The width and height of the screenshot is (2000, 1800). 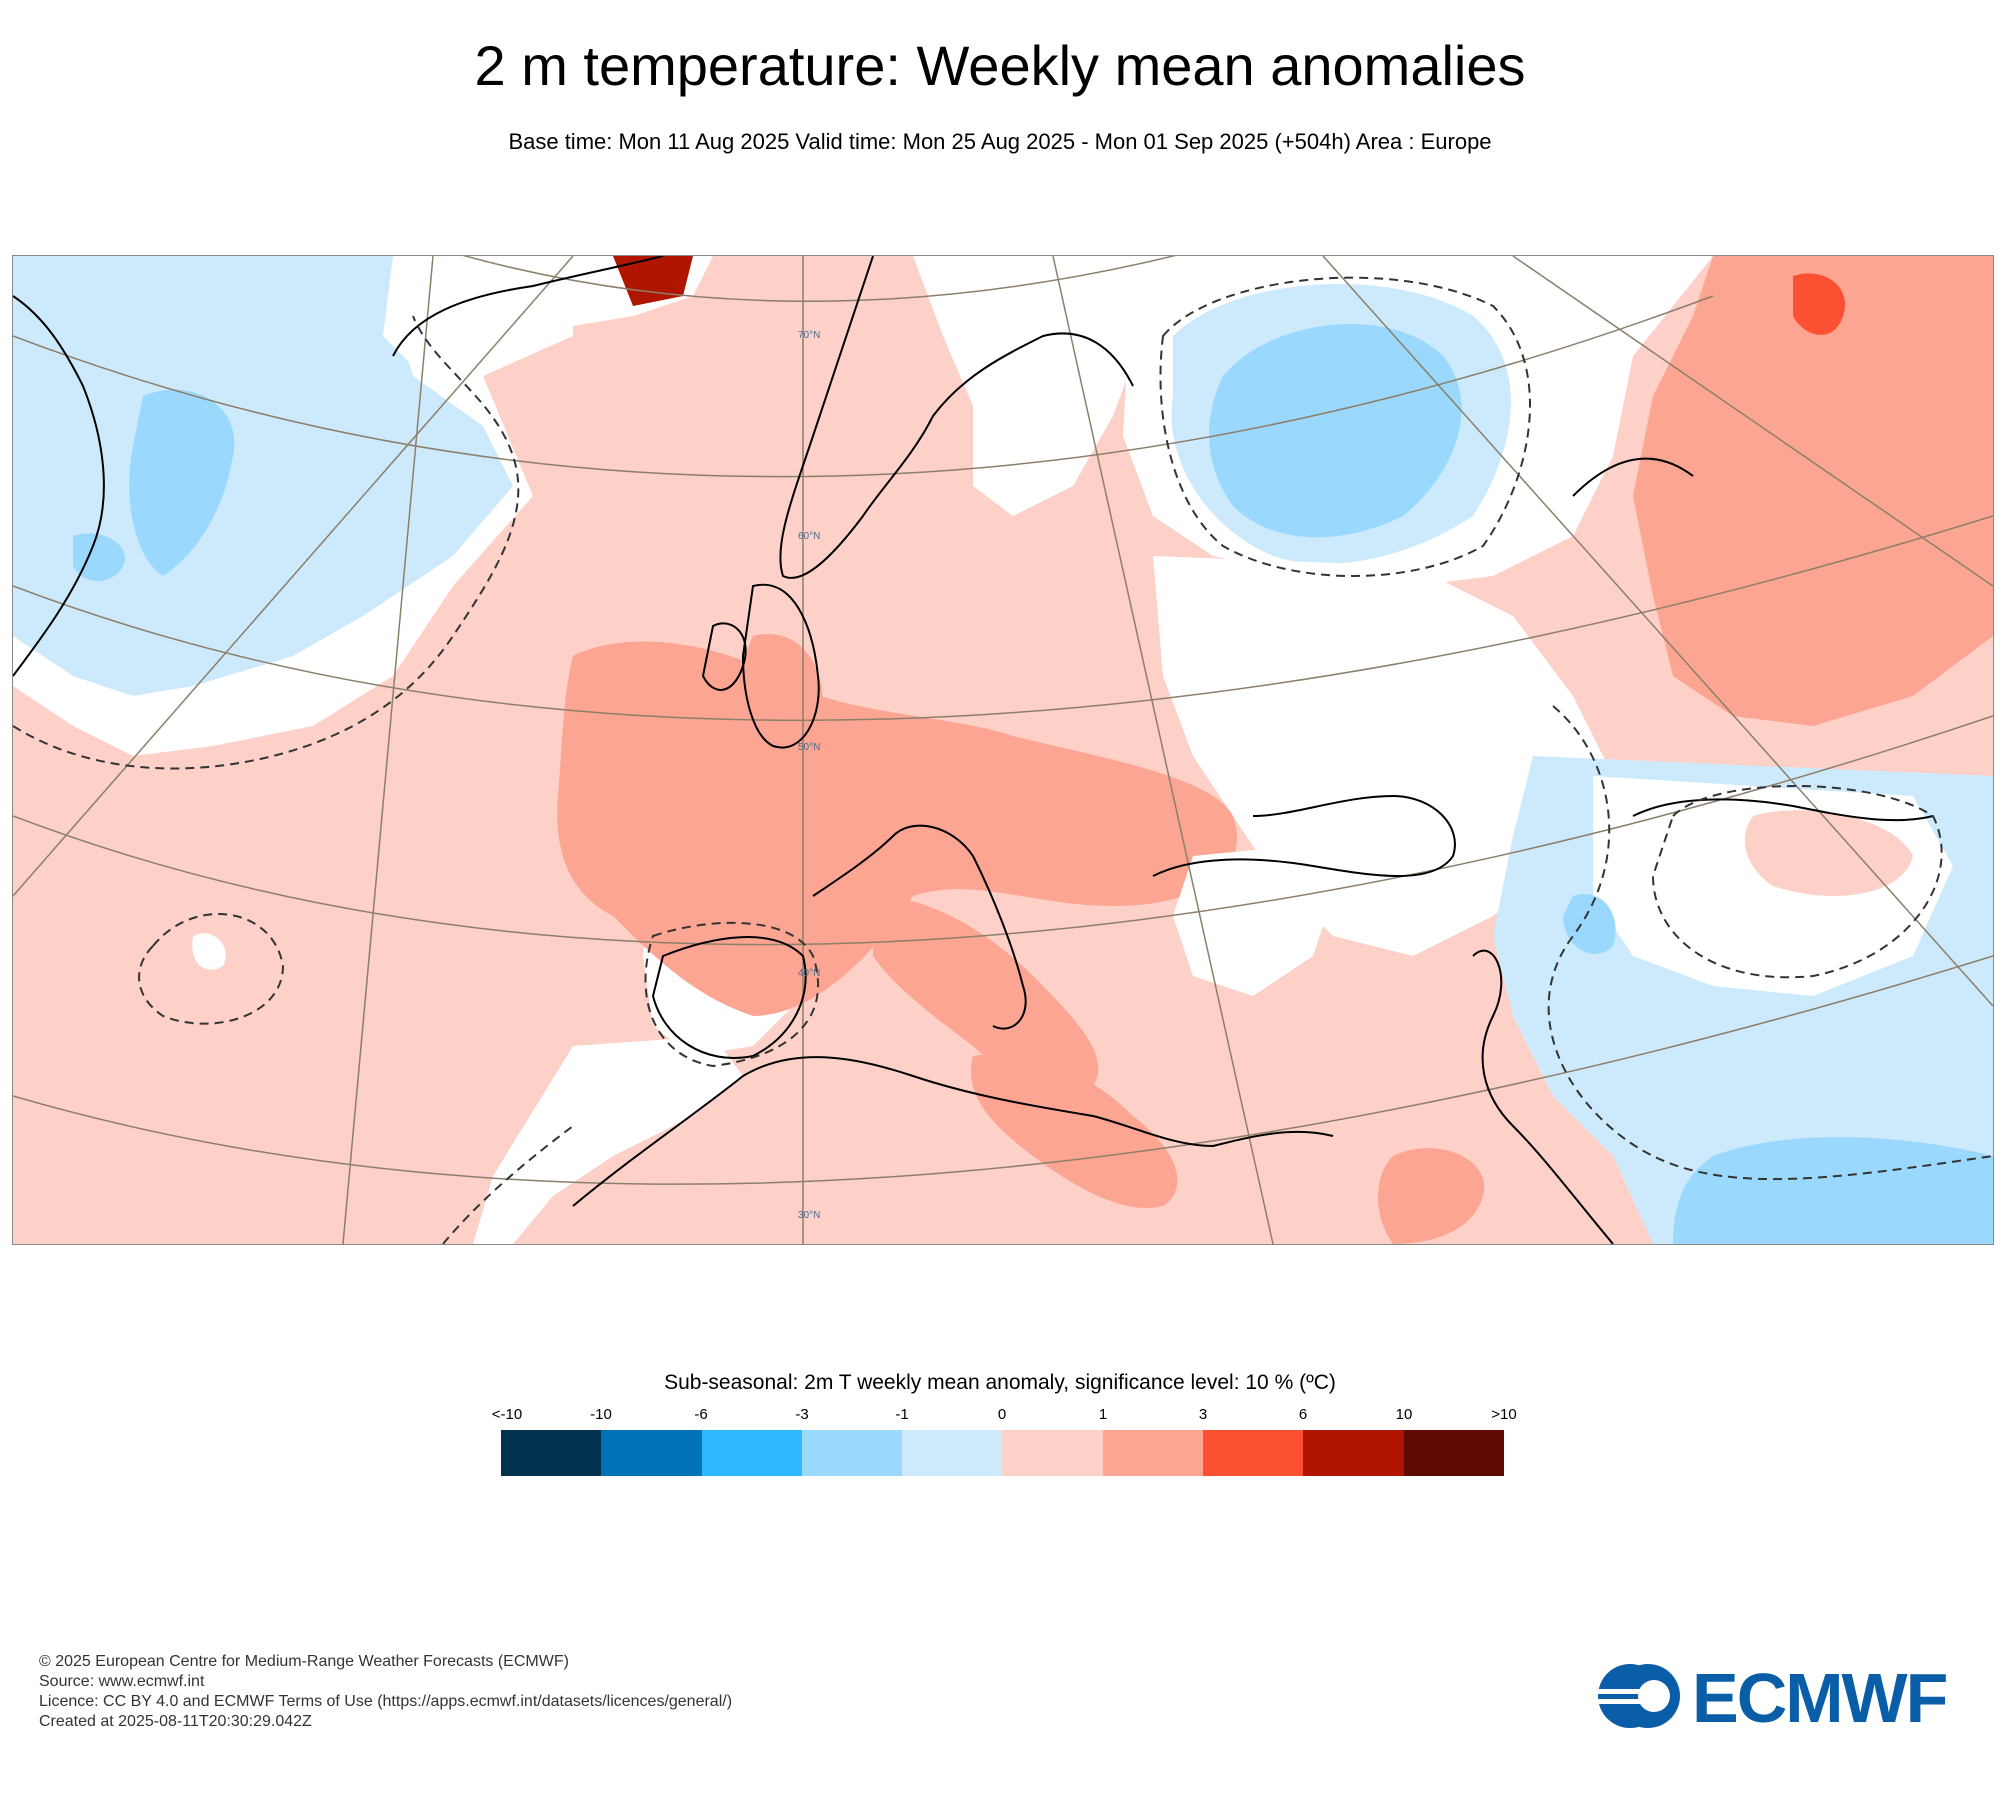 I want to click on legend-label: -6, so click(x=701, y=1414).